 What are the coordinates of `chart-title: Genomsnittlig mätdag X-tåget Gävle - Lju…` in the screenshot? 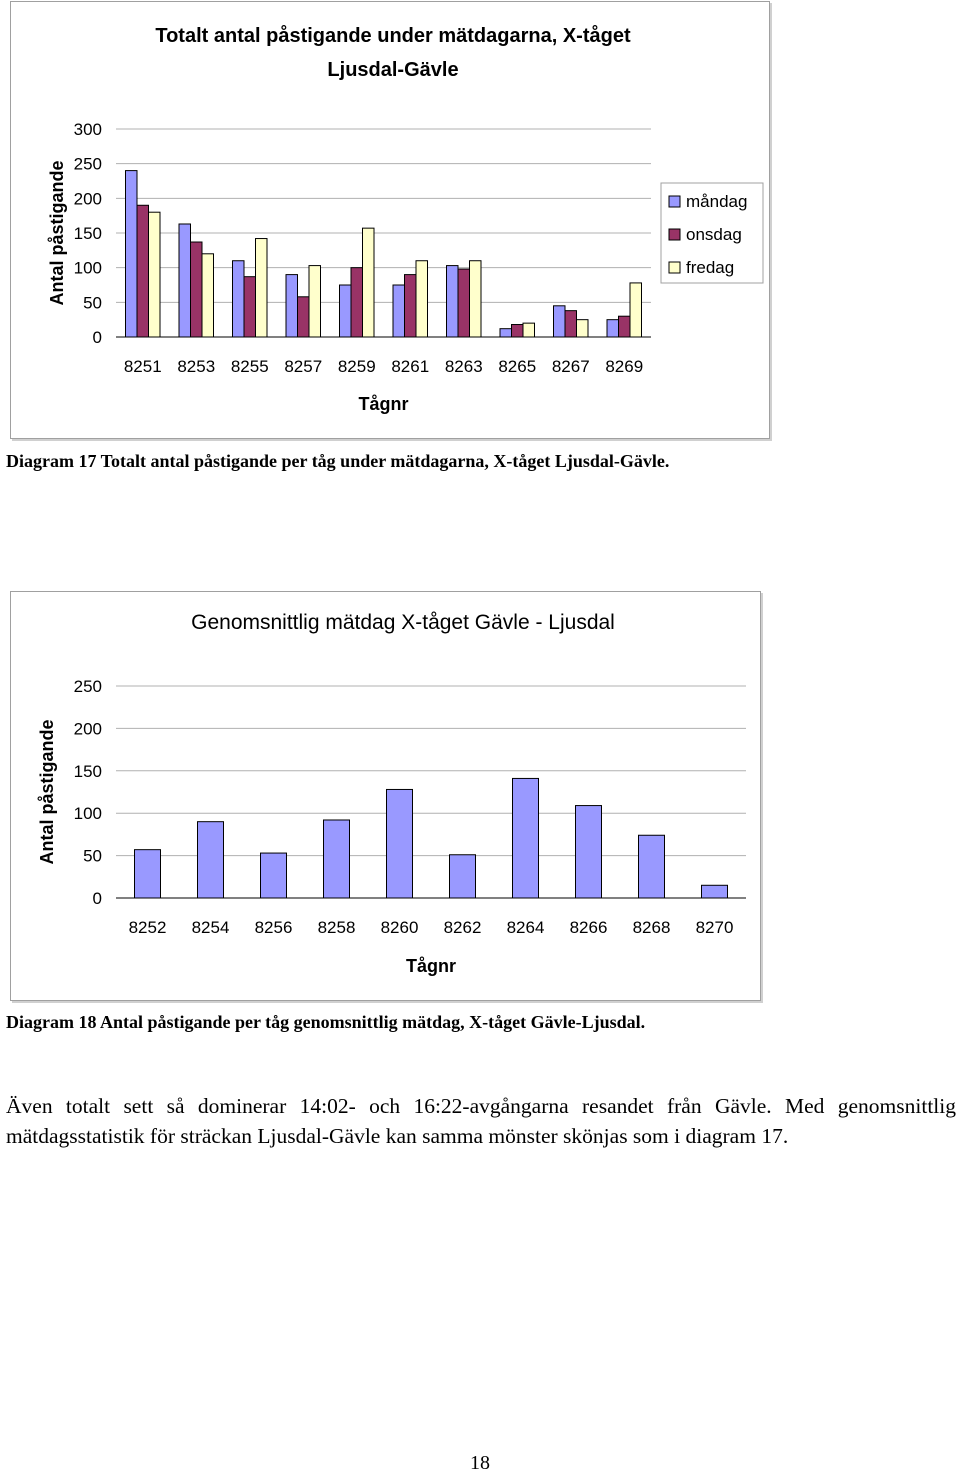 It's located at (403, 622).